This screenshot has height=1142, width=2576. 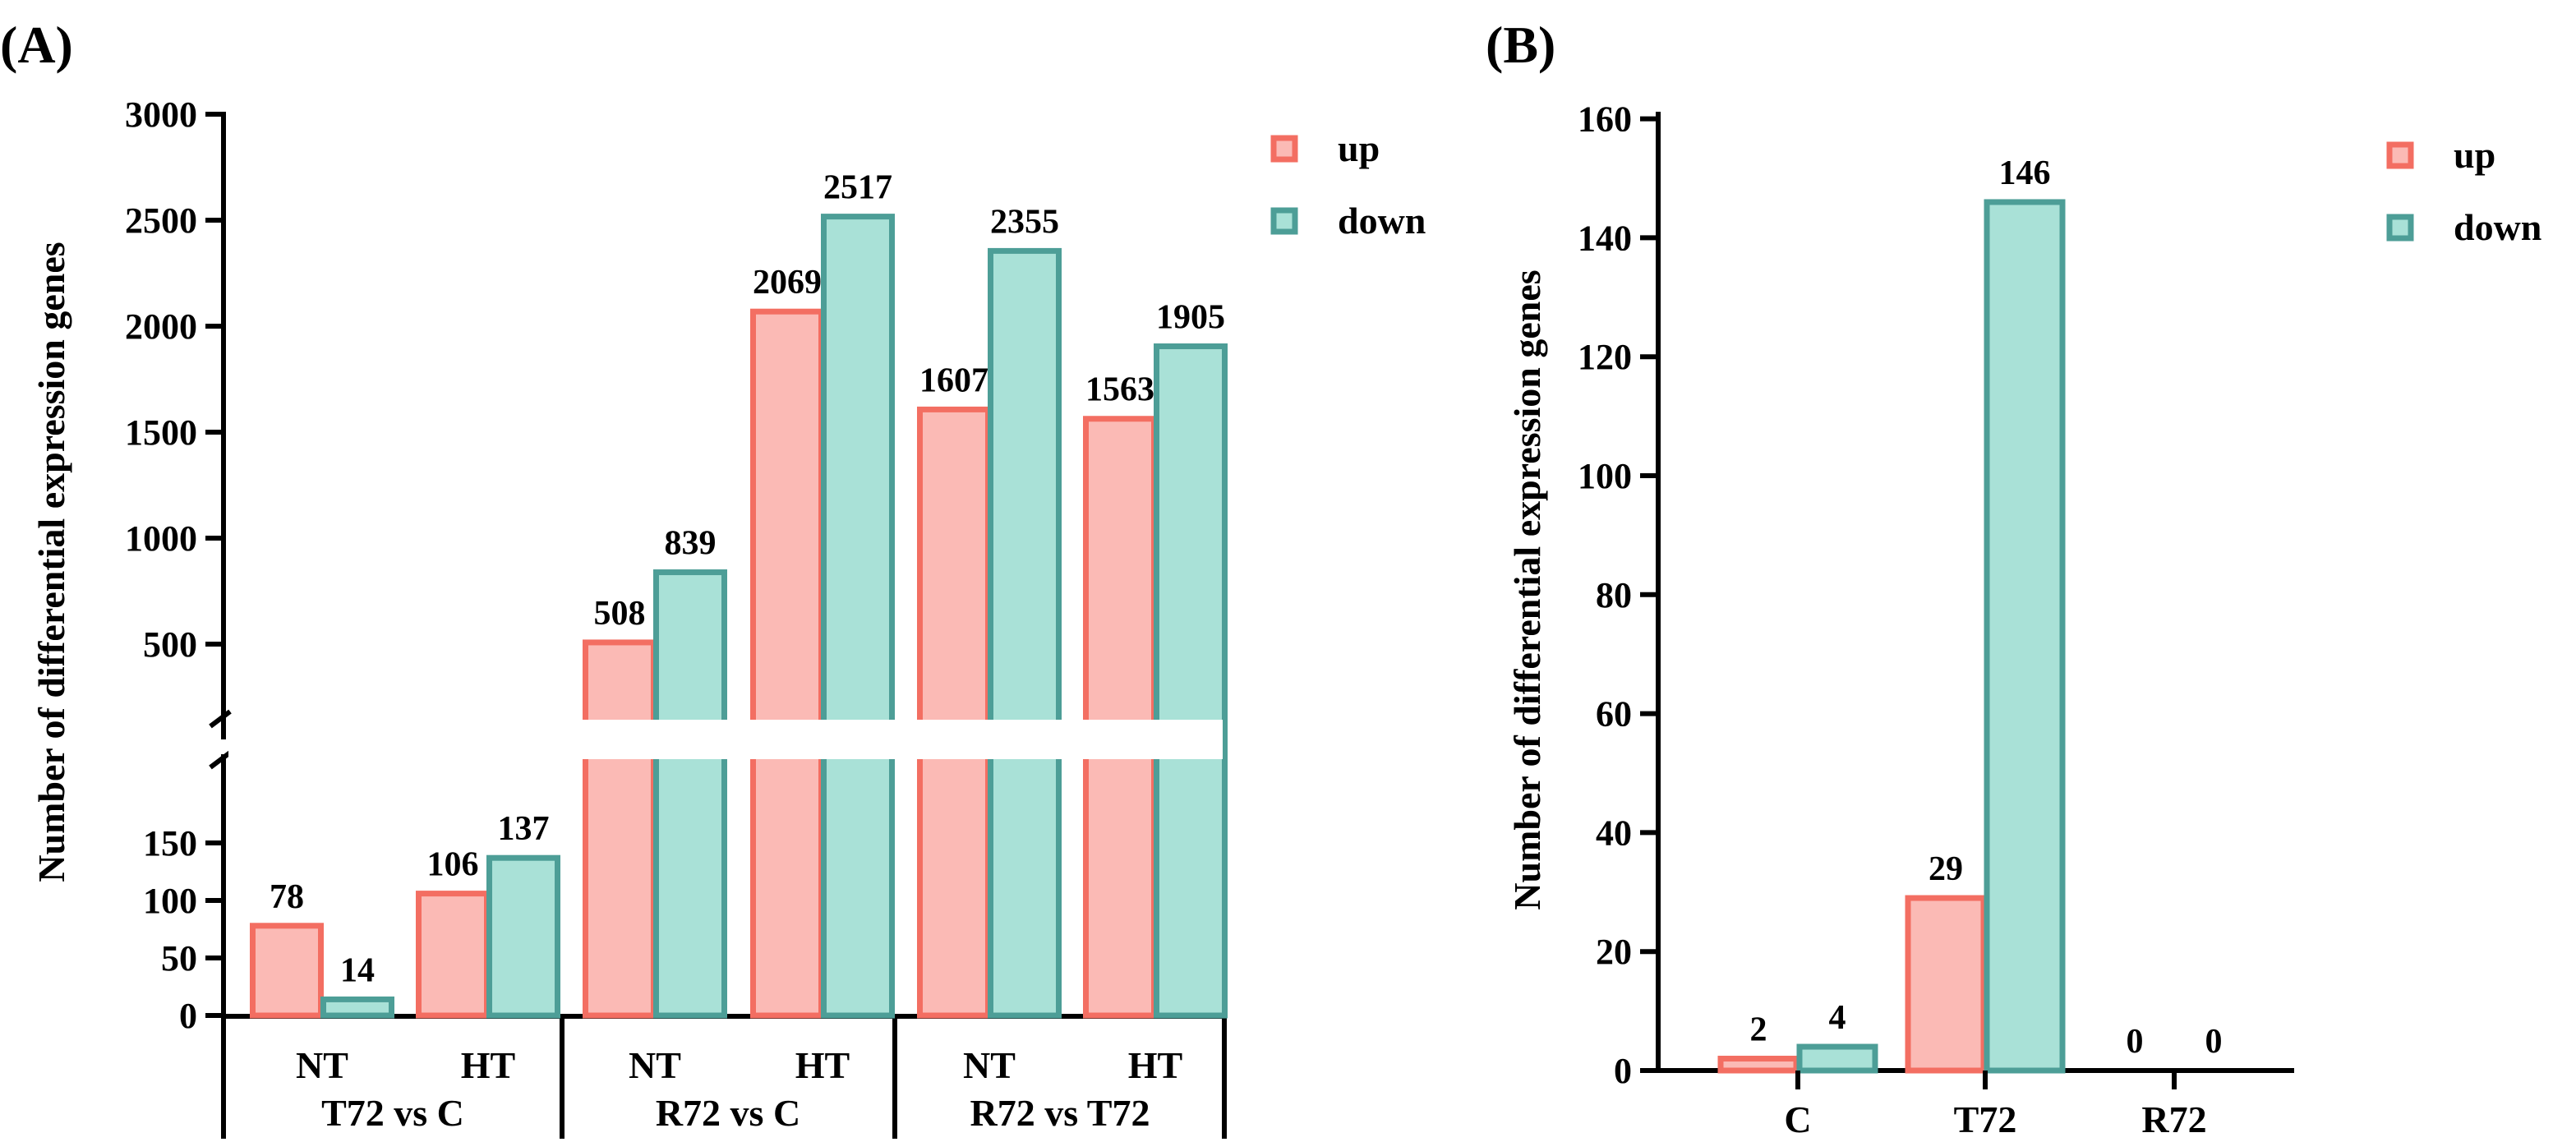 I want to click on x-group-label: R72 vs C, so click(x=728, y=1113).